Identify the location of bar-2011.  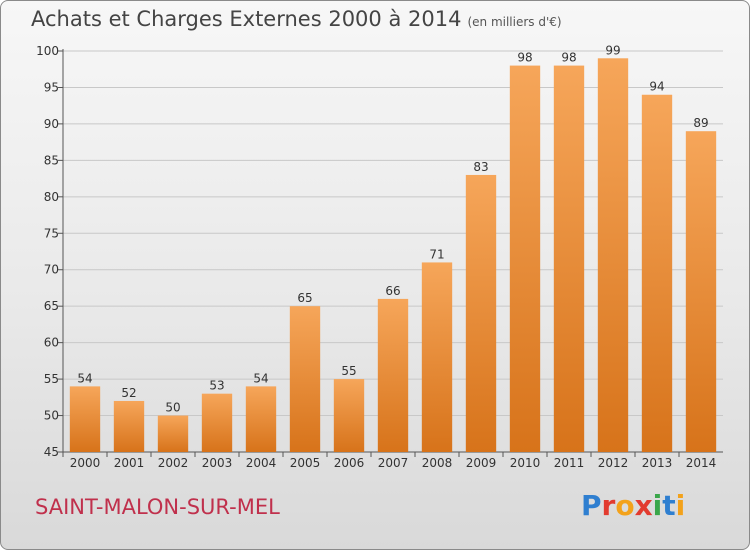
(569, 258).